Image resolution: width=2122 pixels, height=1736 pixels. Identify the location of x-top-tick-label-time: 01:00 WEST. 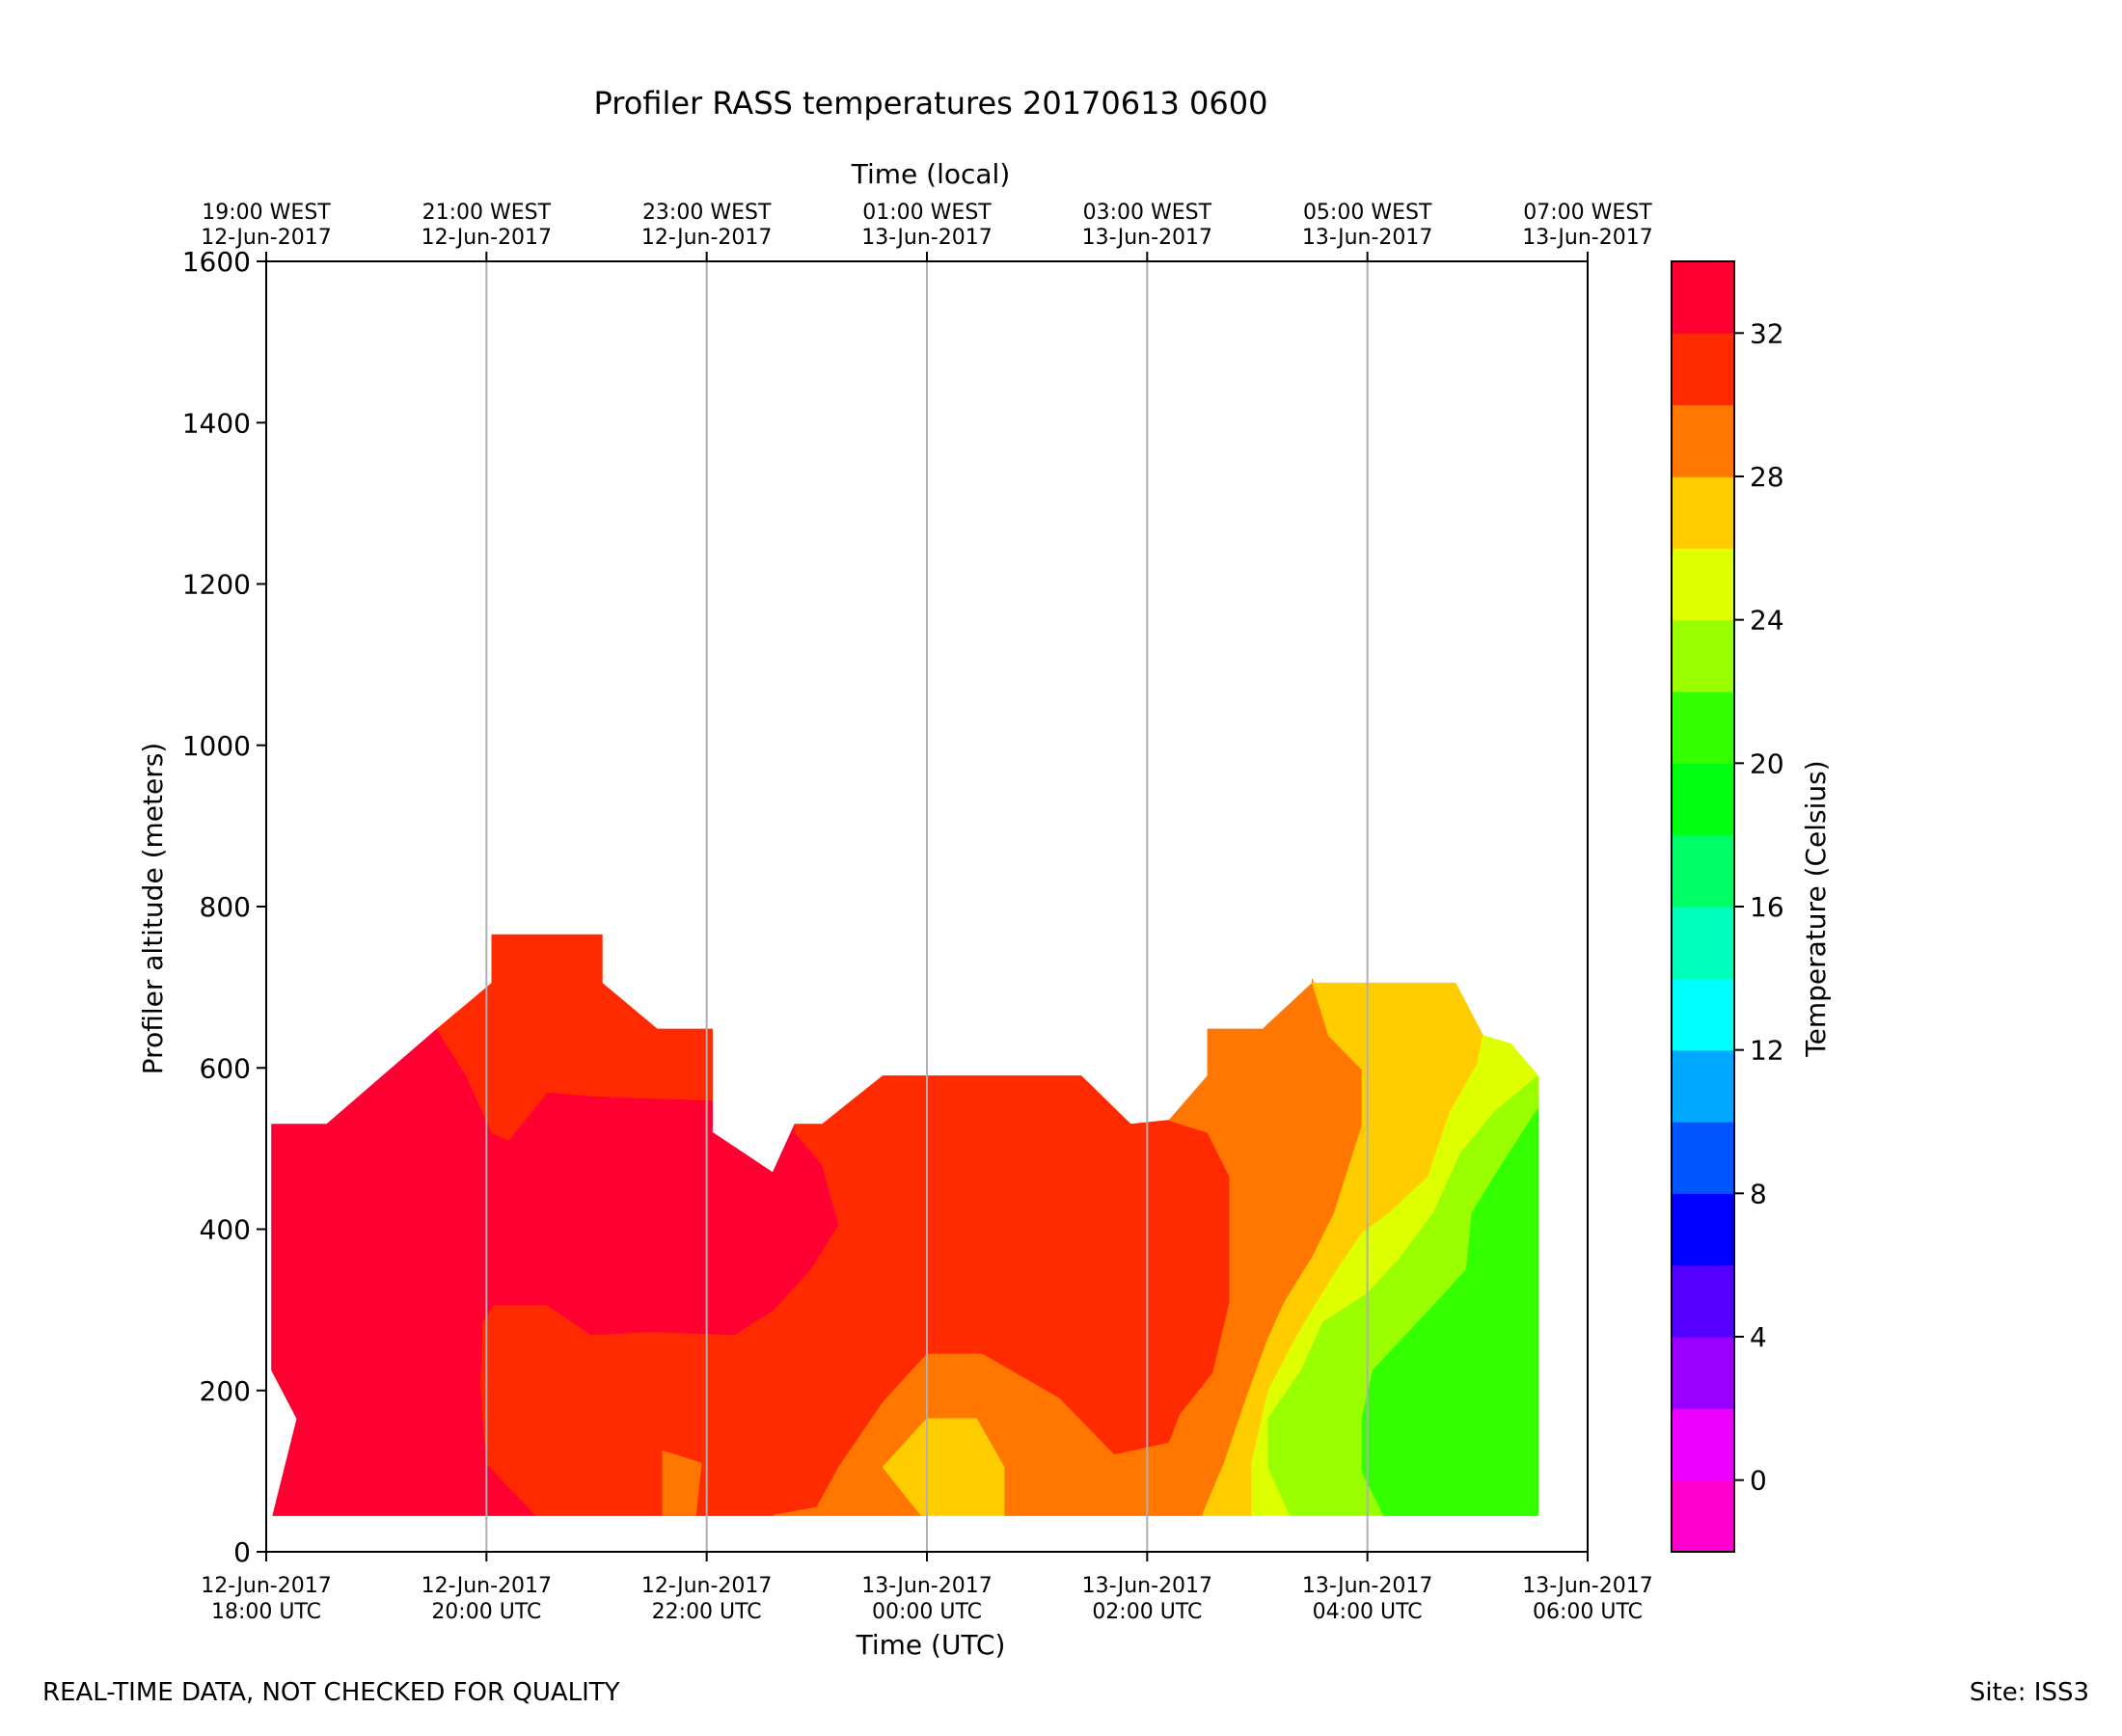
(927, 213).